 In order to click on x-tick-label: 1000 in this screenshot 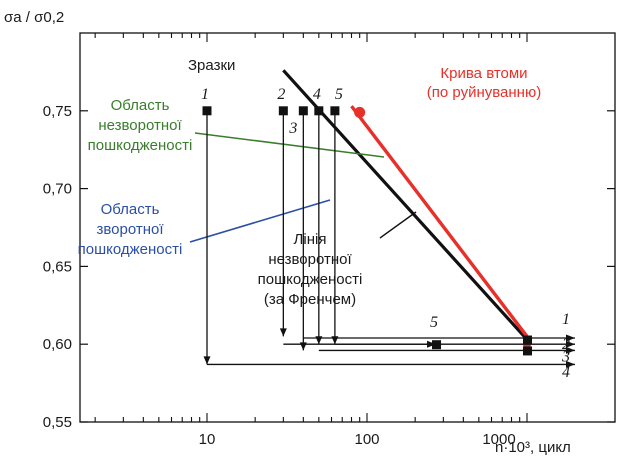, I will do `click(498, 439)`.